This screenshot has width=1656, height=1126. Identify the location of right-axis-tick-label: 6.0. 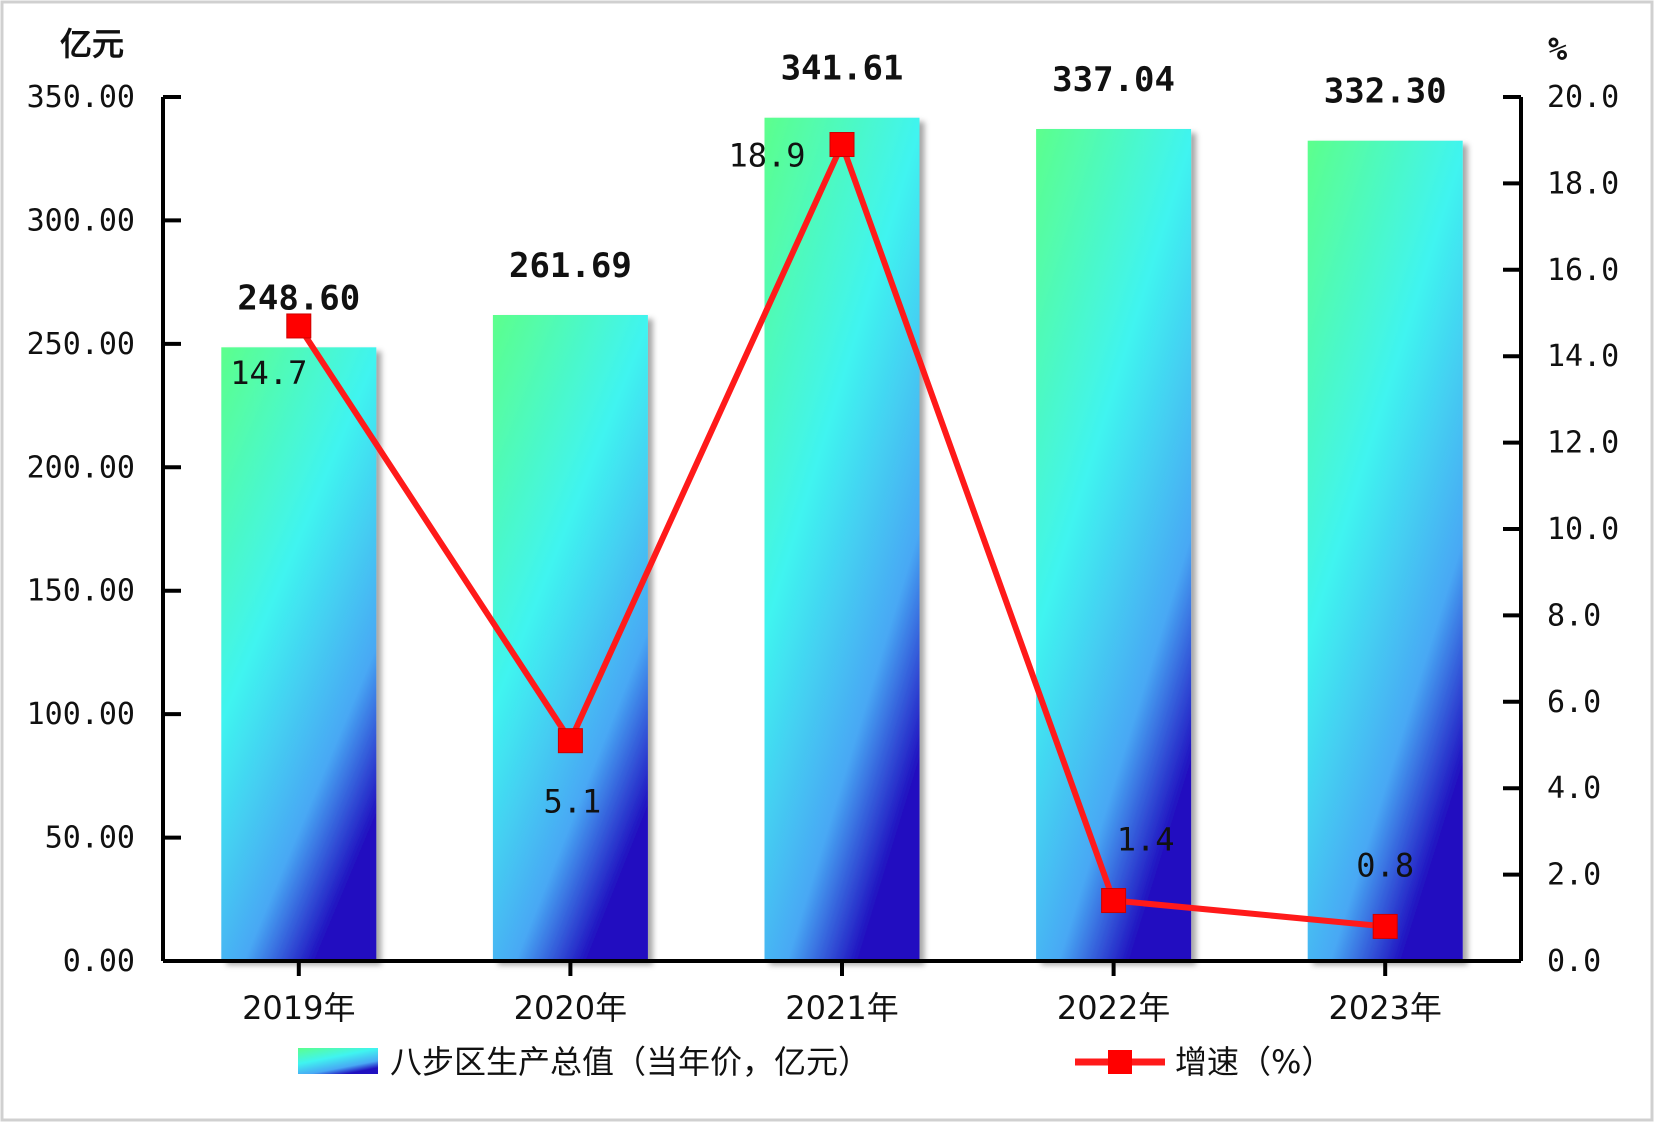
(1574, 702).